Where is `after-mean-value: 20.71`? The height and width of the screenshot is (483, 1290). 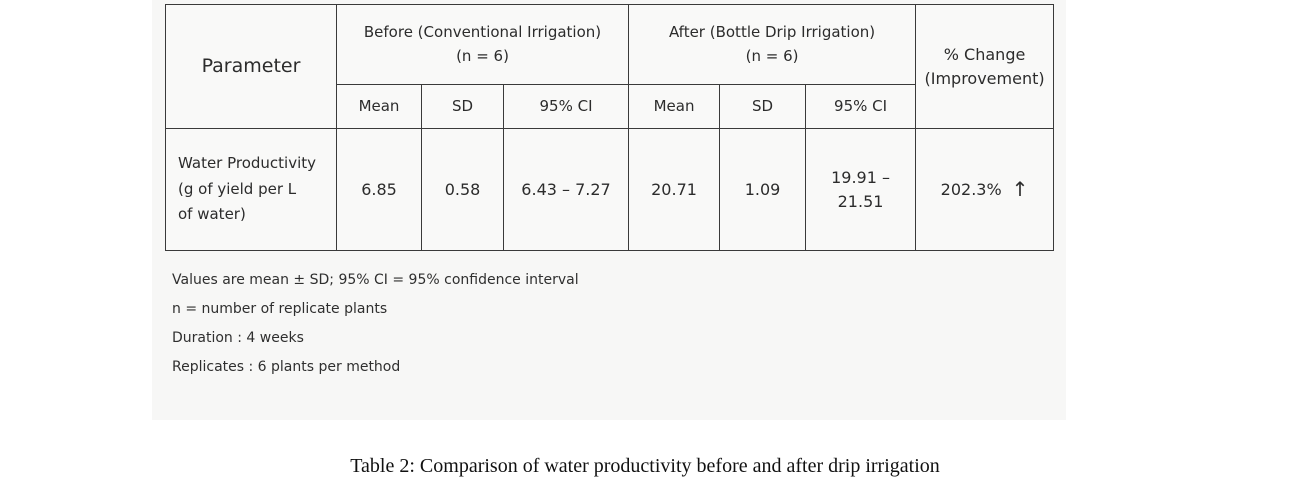 after-mean-value: 20.71 is located at coordinates (674, 189).